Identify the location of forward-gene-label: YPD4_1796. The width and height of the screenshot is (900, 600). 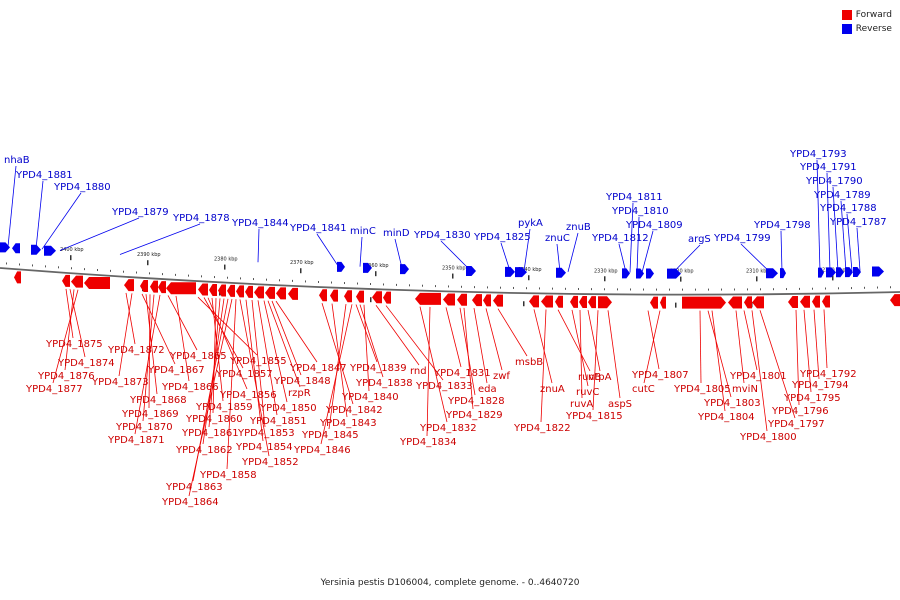
(800, 411).